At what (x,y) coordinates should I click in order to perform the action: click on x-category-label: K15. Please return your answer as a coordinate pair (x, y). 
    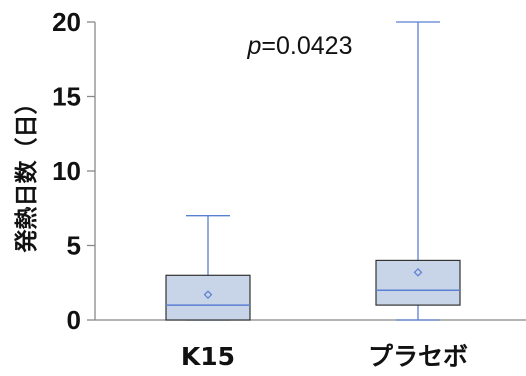
    Looking at the image, I should click on (208, 356).